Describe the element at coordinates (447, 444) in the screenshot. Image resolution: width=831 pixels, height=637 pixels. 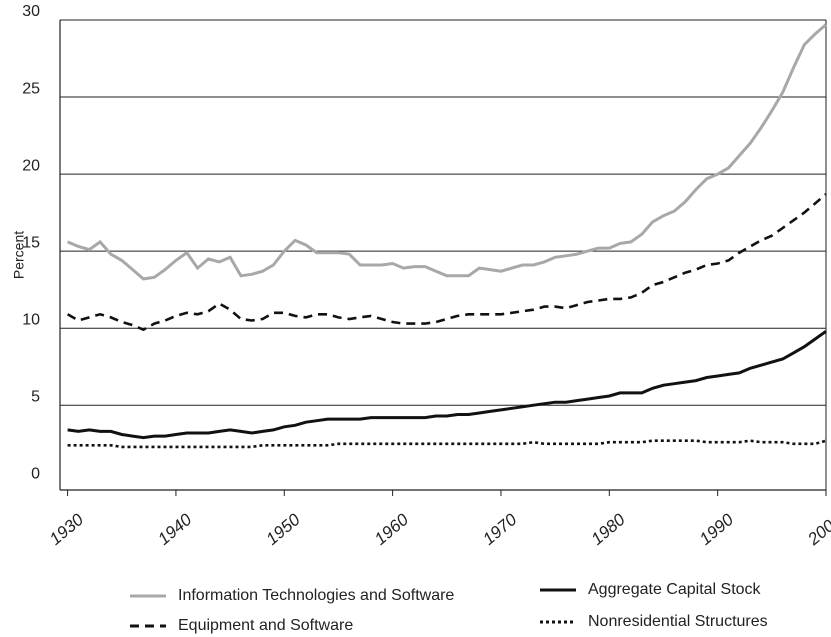
I see `series-line` at that location.